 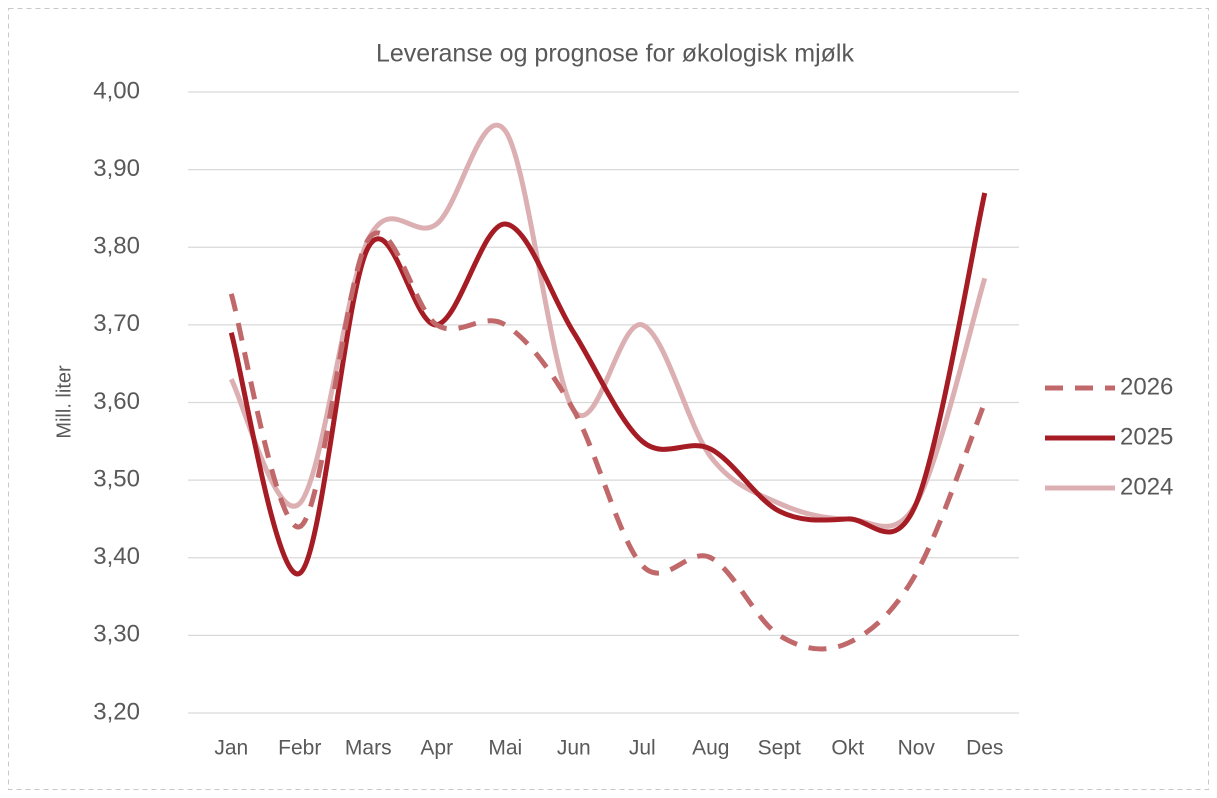 I want to click on x-tick-label: Des, so click(x=984, y=748).